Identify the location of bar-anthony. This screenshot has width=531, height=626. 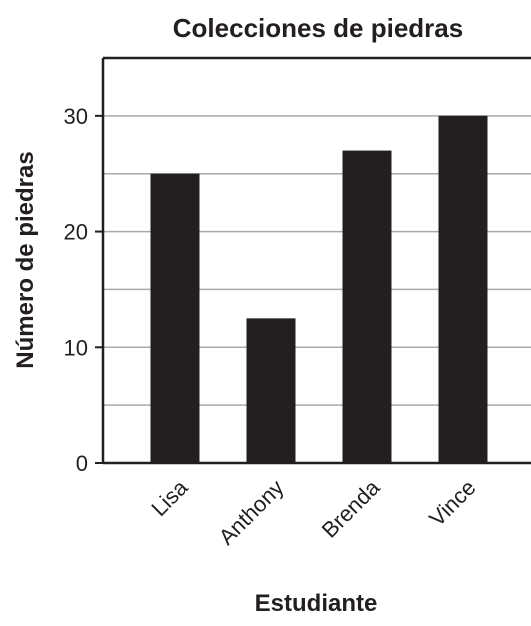
(271, 390).